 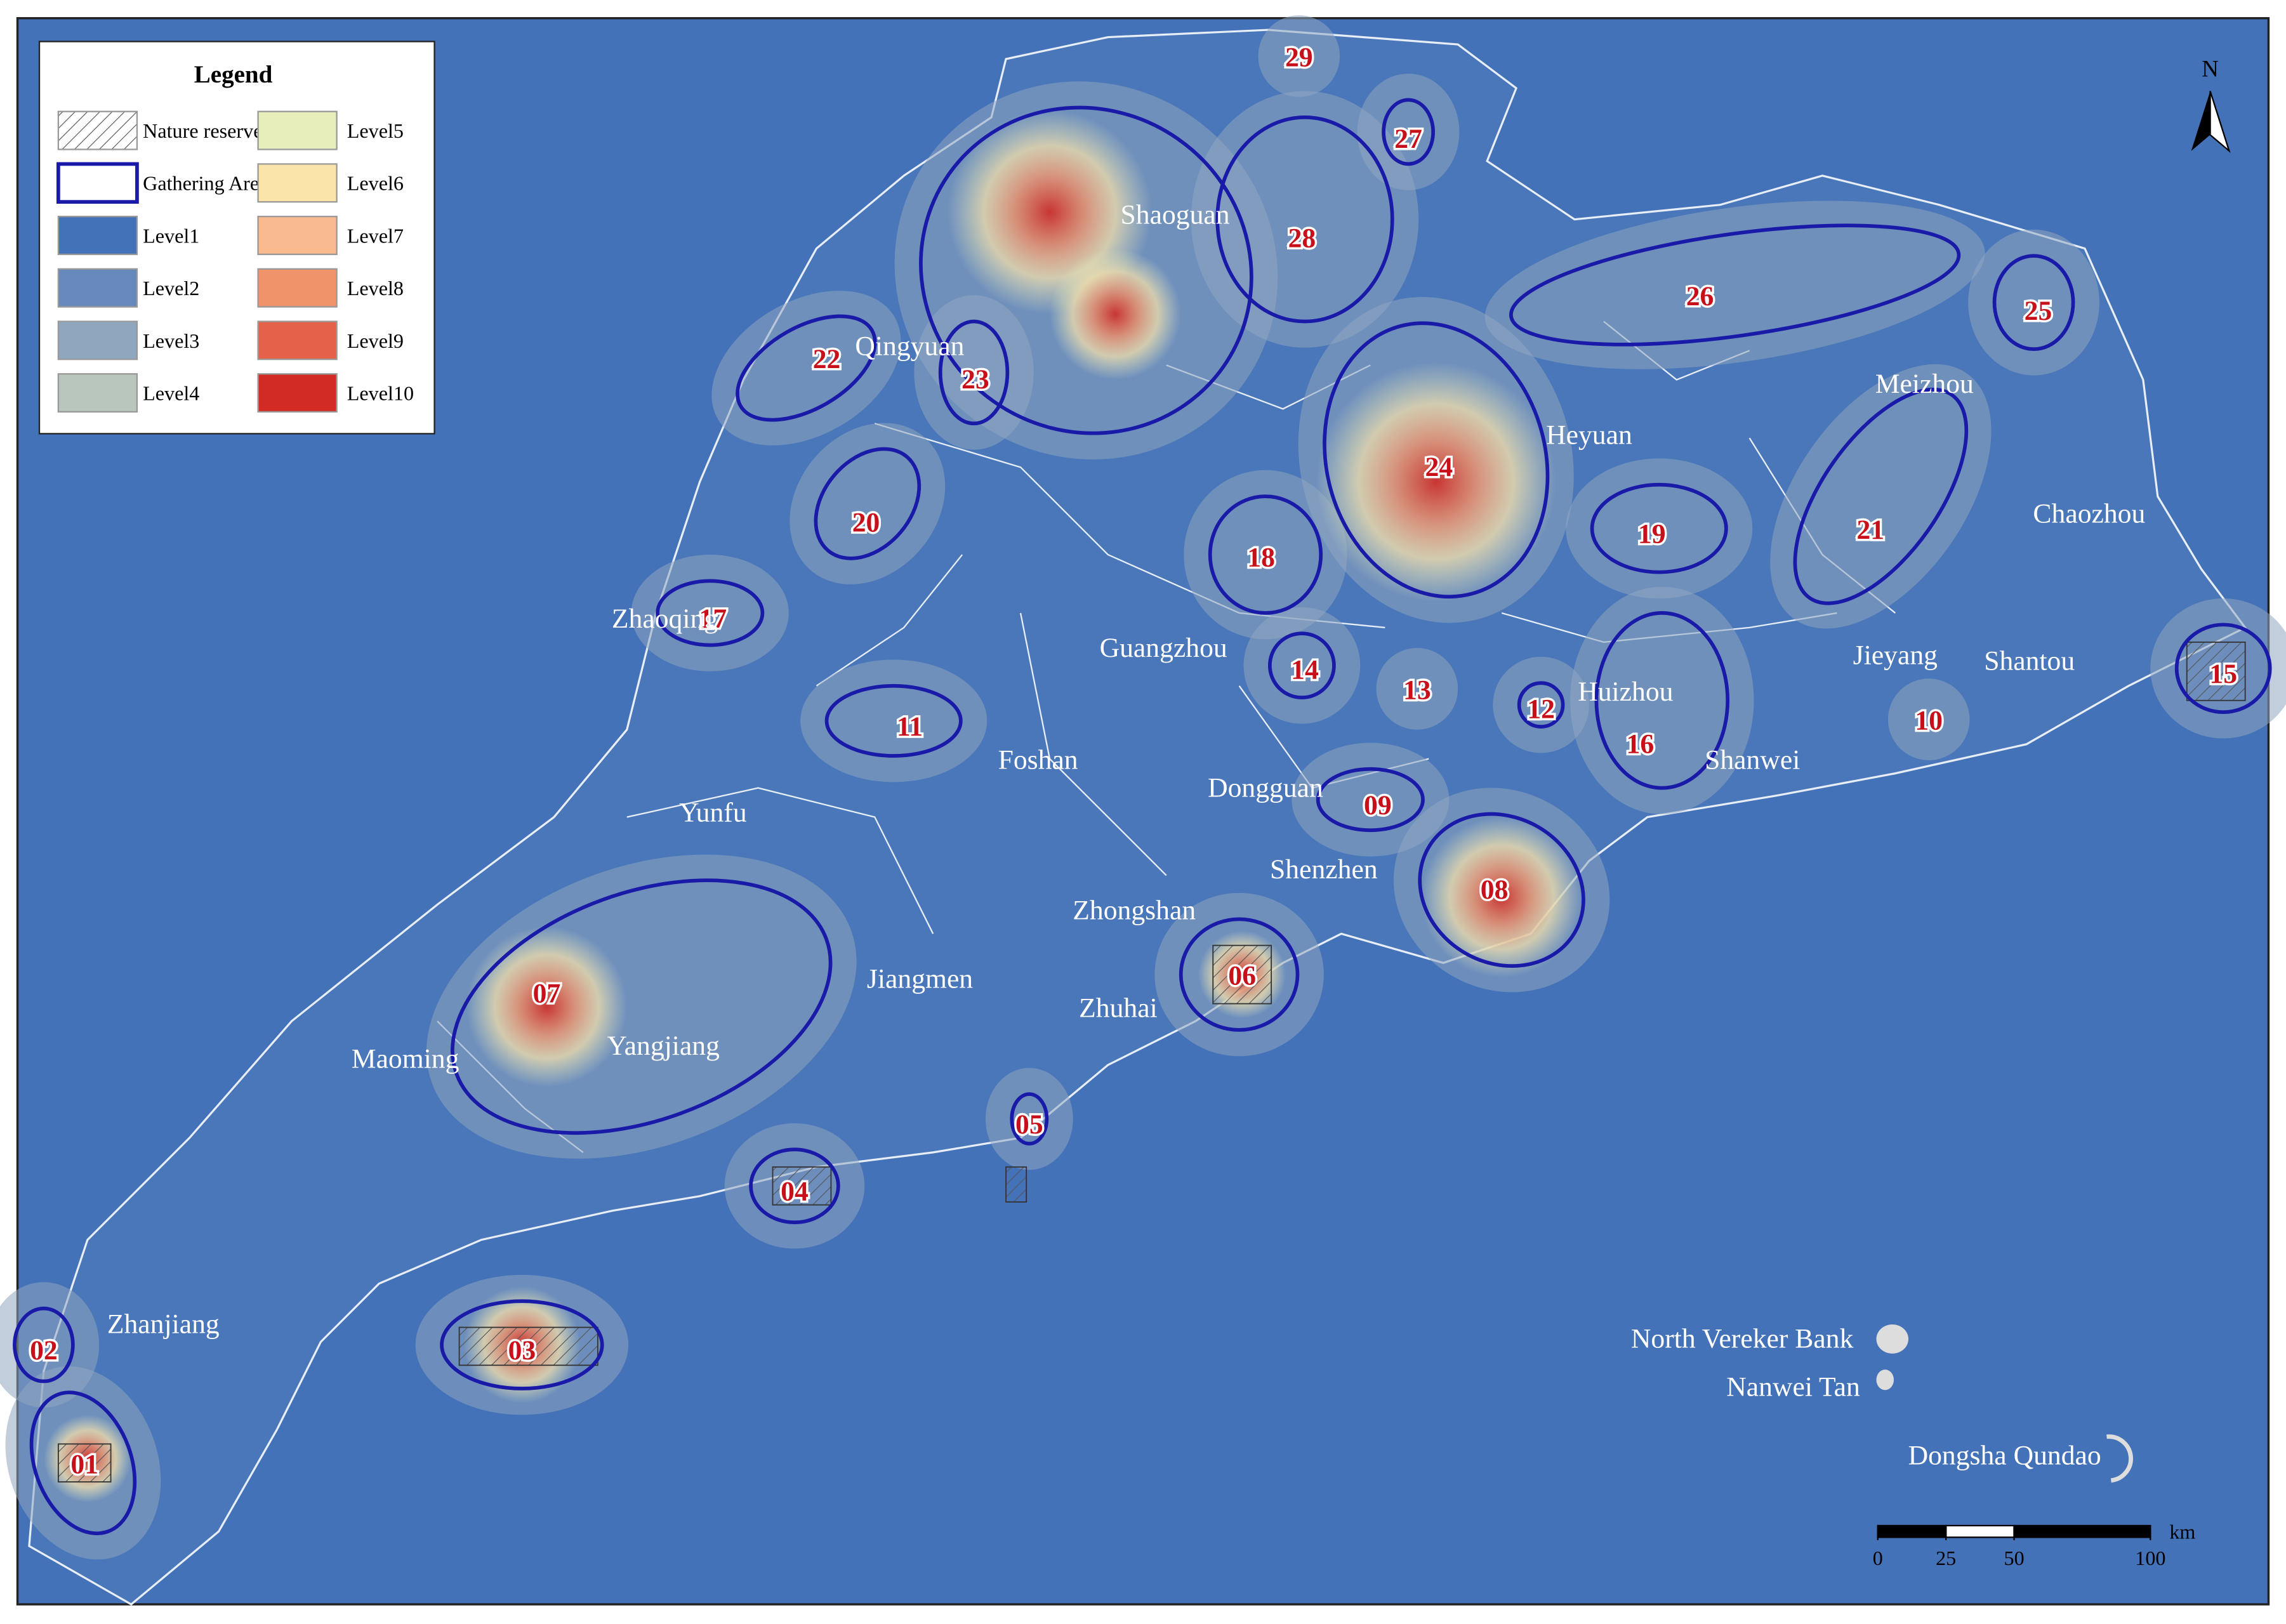 What do you see at coordinates (1946, 1558) in the screenshot?
I see `scale-tick-label: 25` at bounding box center [1946, 1558].